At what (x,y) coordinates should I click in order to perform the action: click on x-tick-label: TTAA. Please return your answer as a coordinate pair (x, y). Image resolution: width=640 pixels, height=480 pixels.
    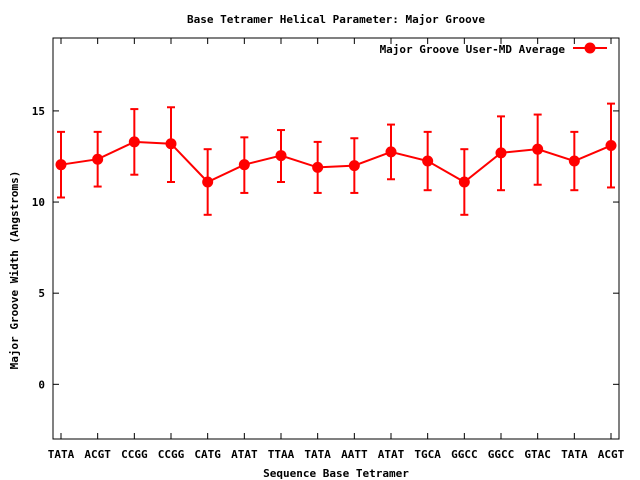
    Looking at the image, I should click on (281, 454).